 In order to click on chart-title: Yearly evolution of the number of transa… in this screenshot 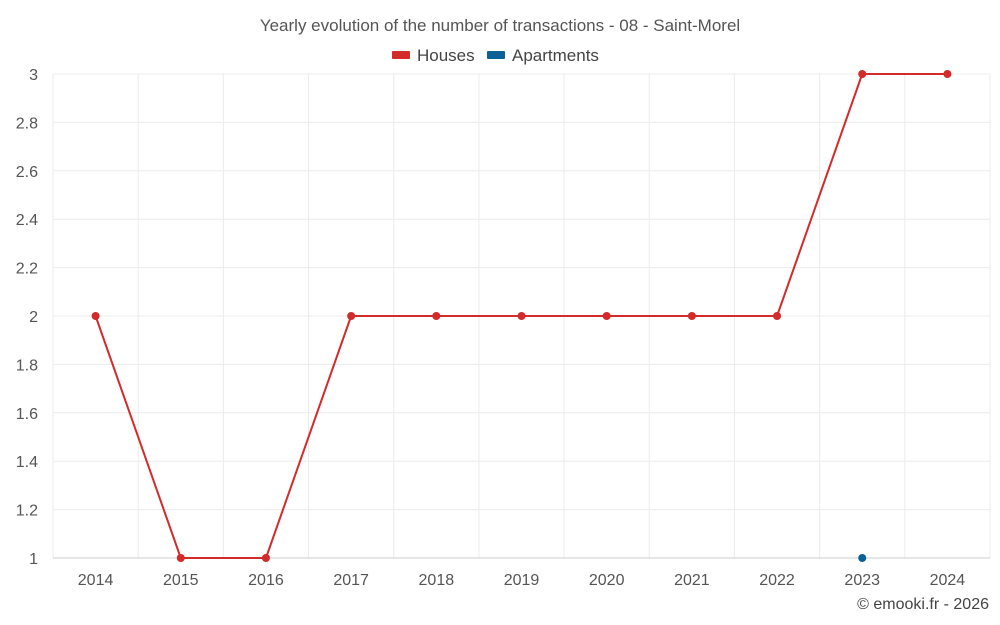, I will do `click(500, 25)`.